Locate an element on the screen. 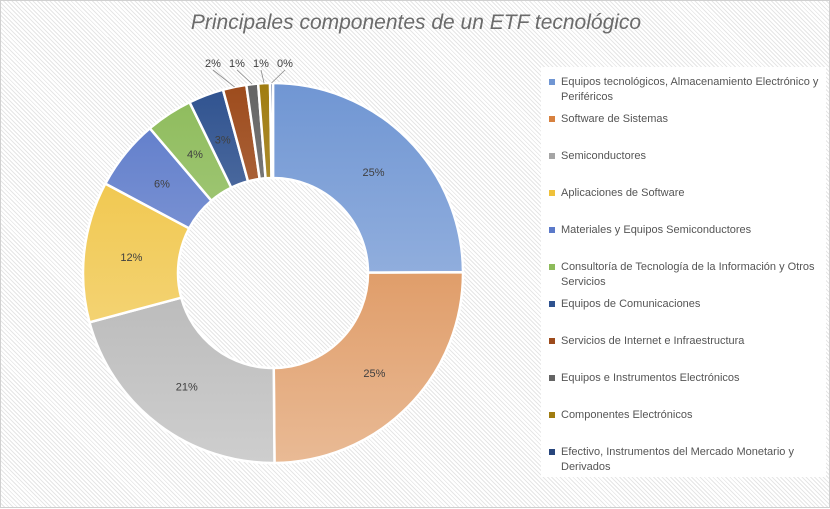 The width and height of the screenshot is (830, 509). legend-item: Aplicaciones de Software is located at coordinates (689, 193).